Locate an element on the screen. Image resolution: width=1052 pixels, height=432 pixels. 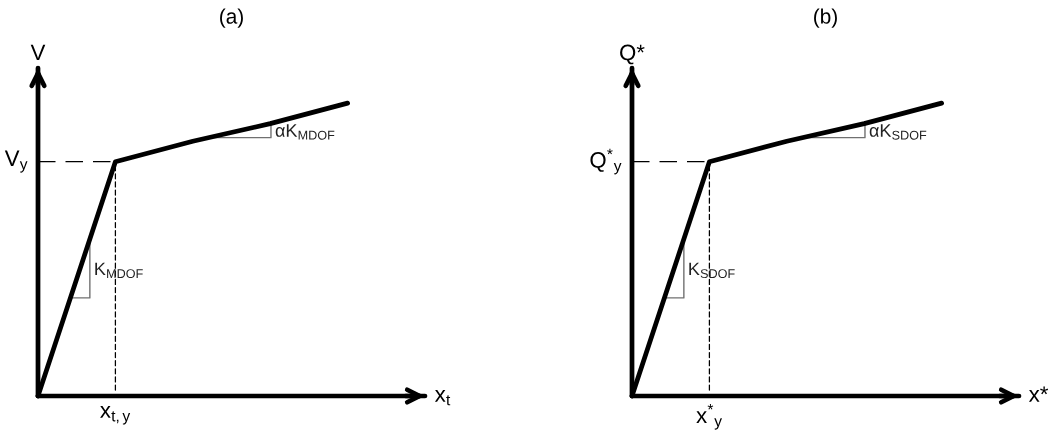
x-axis-title: x* is located at coordinates (1038, 394).